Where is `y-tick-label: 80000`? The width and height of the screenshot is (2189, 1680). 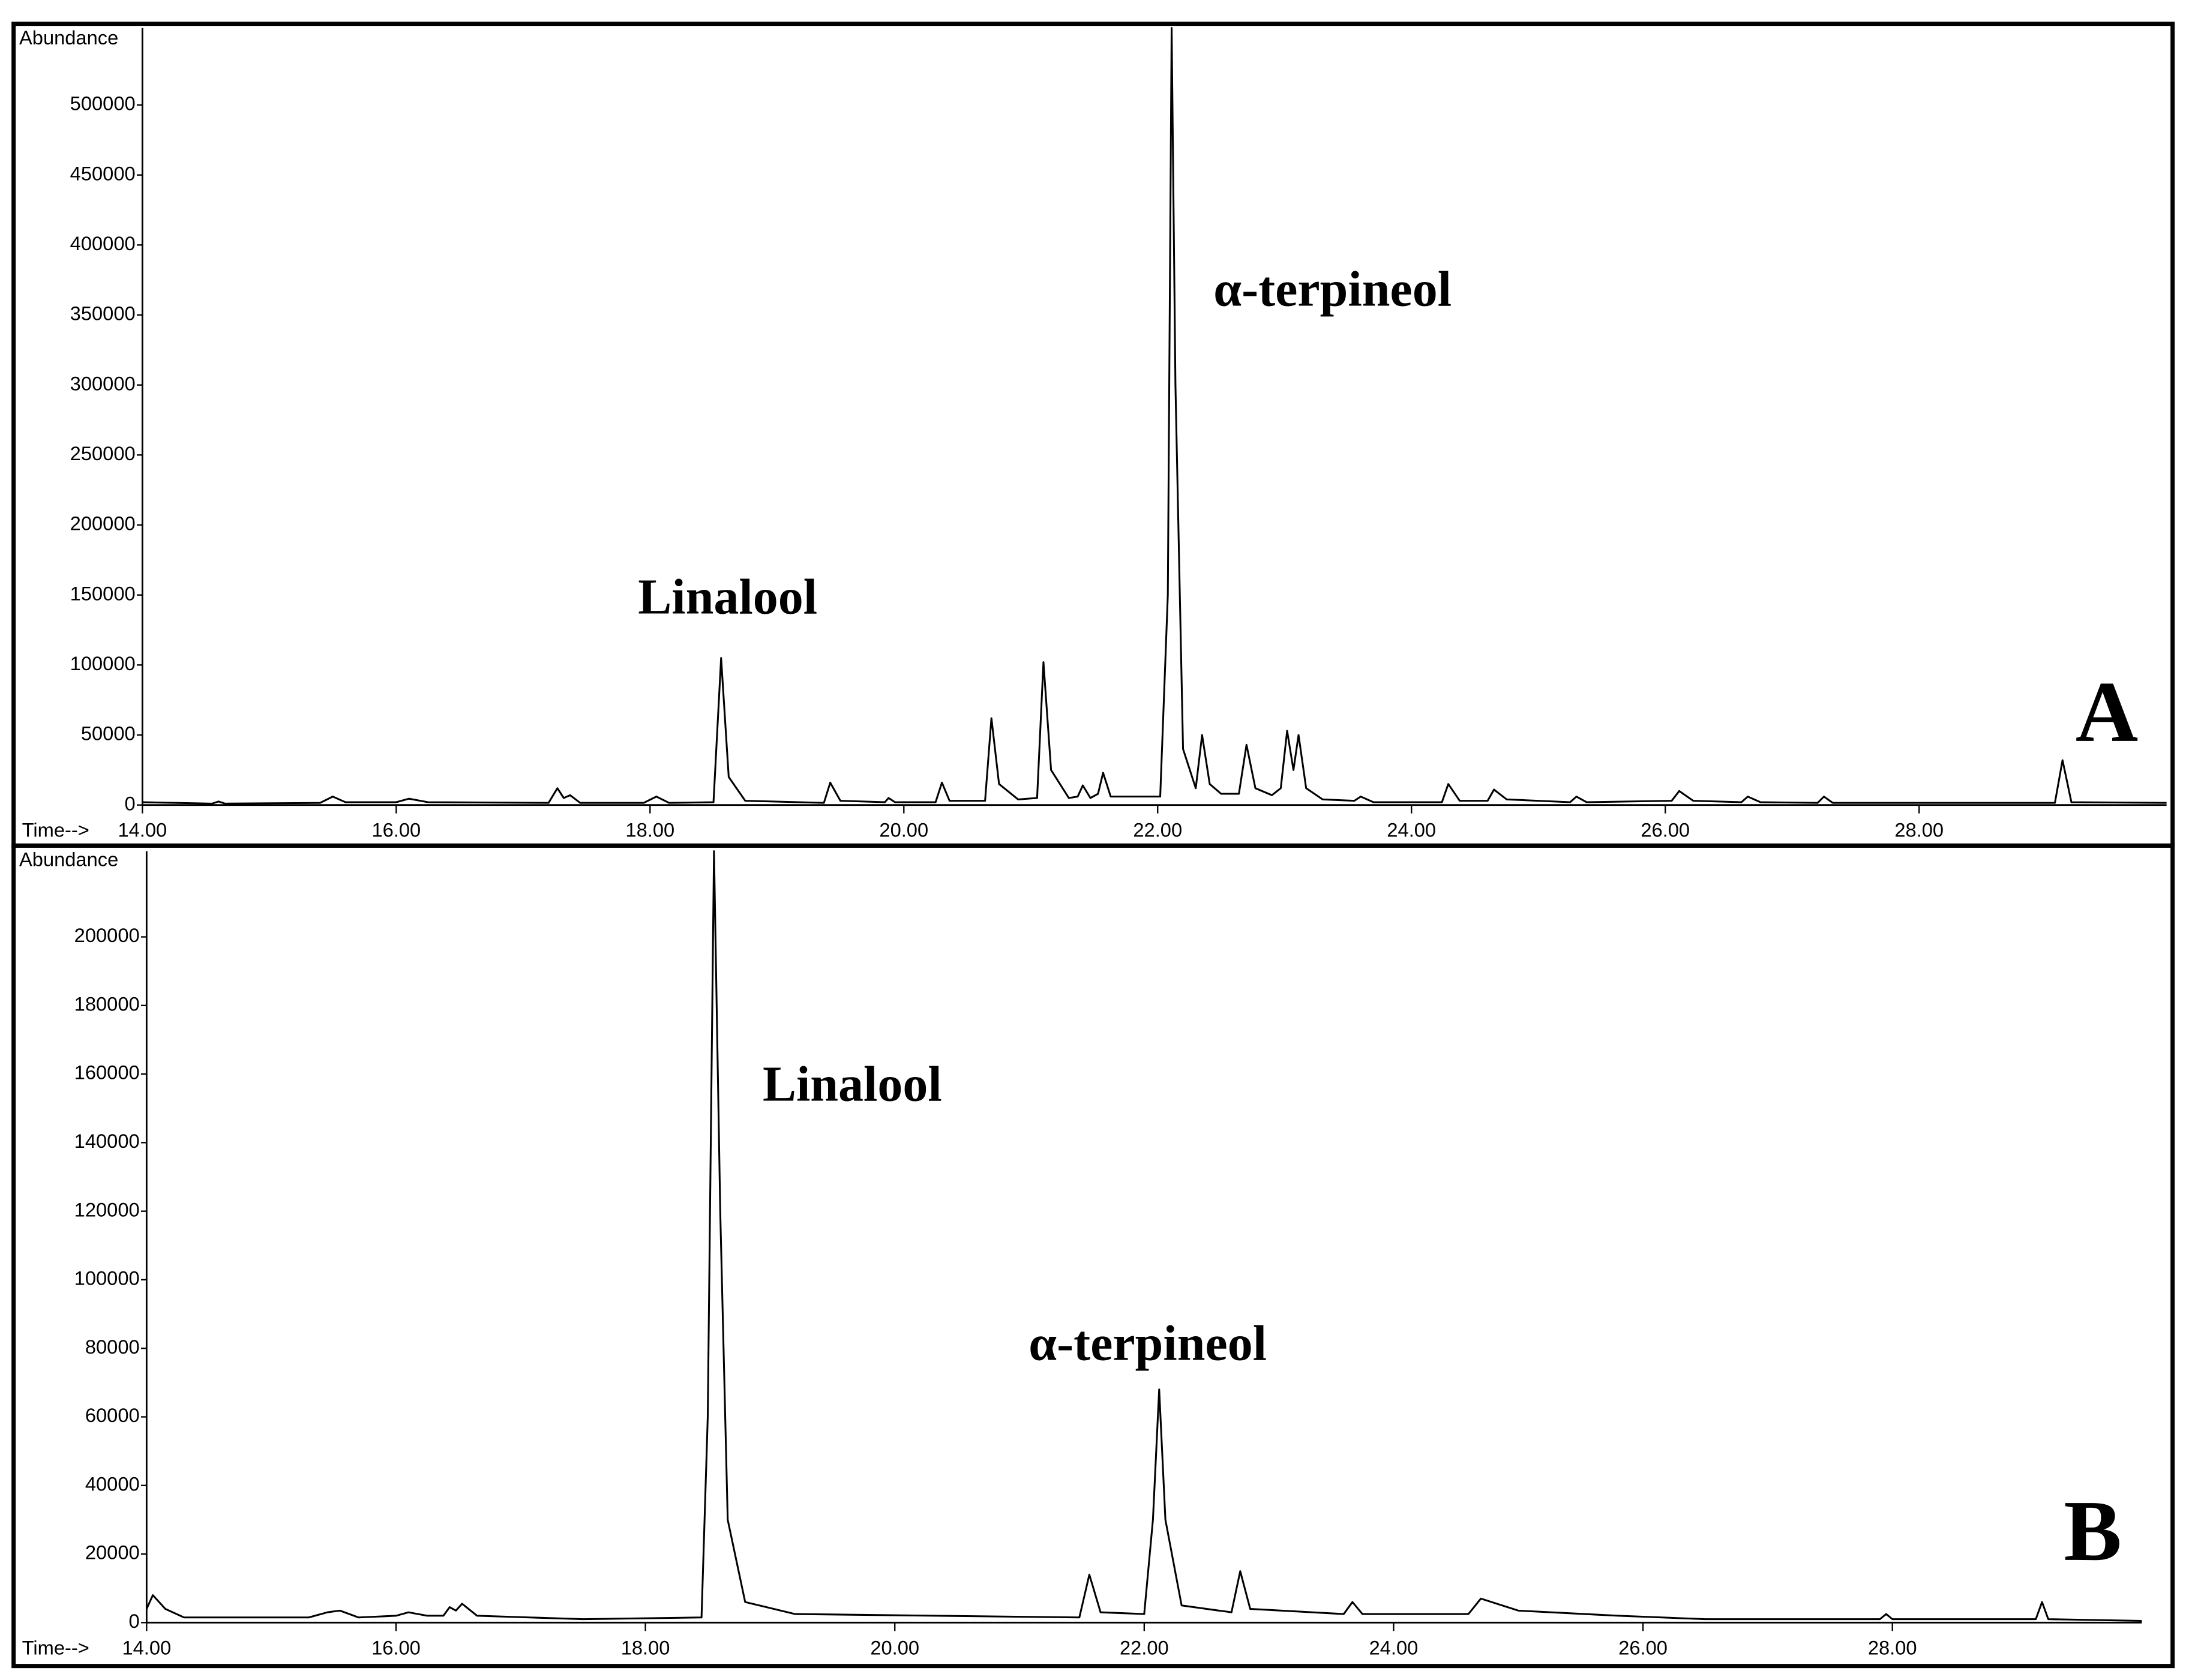
y-tick-label: 80000 is located at coordinates (112, 1347).